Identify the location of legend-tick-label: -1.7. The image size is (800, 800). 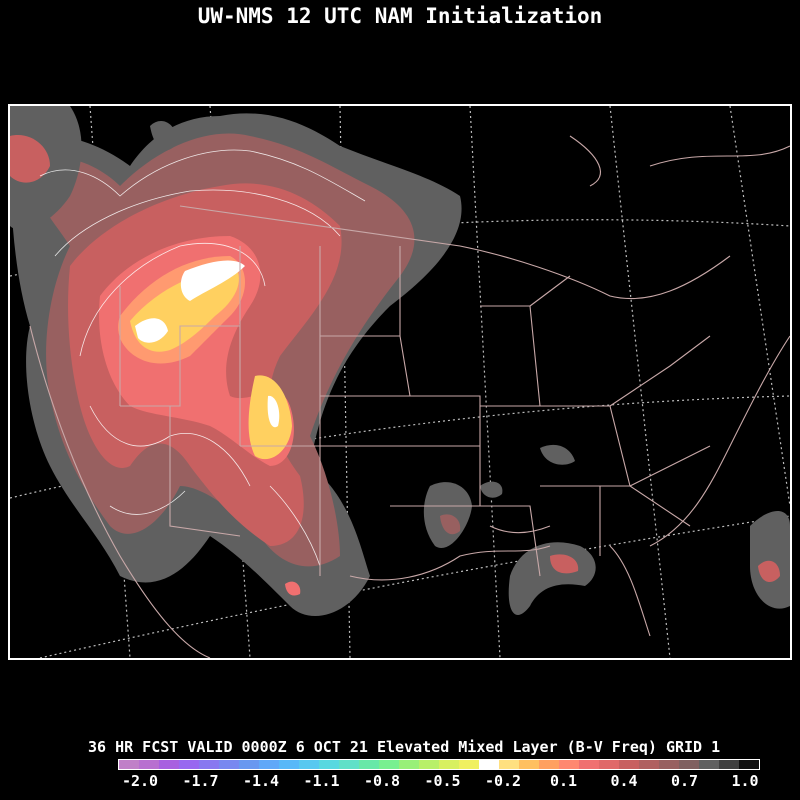
(200, 781).